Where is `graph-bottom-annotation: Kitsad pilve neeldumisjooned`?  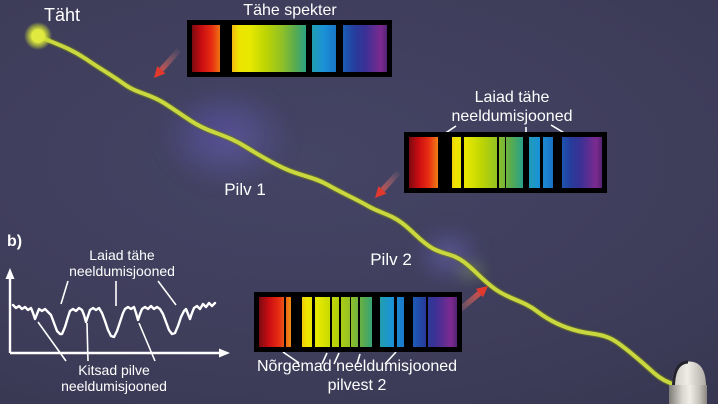
graph-bottom-annotation: Kitsad pilve neeldumisjooned is located at coordinates (114, 378).